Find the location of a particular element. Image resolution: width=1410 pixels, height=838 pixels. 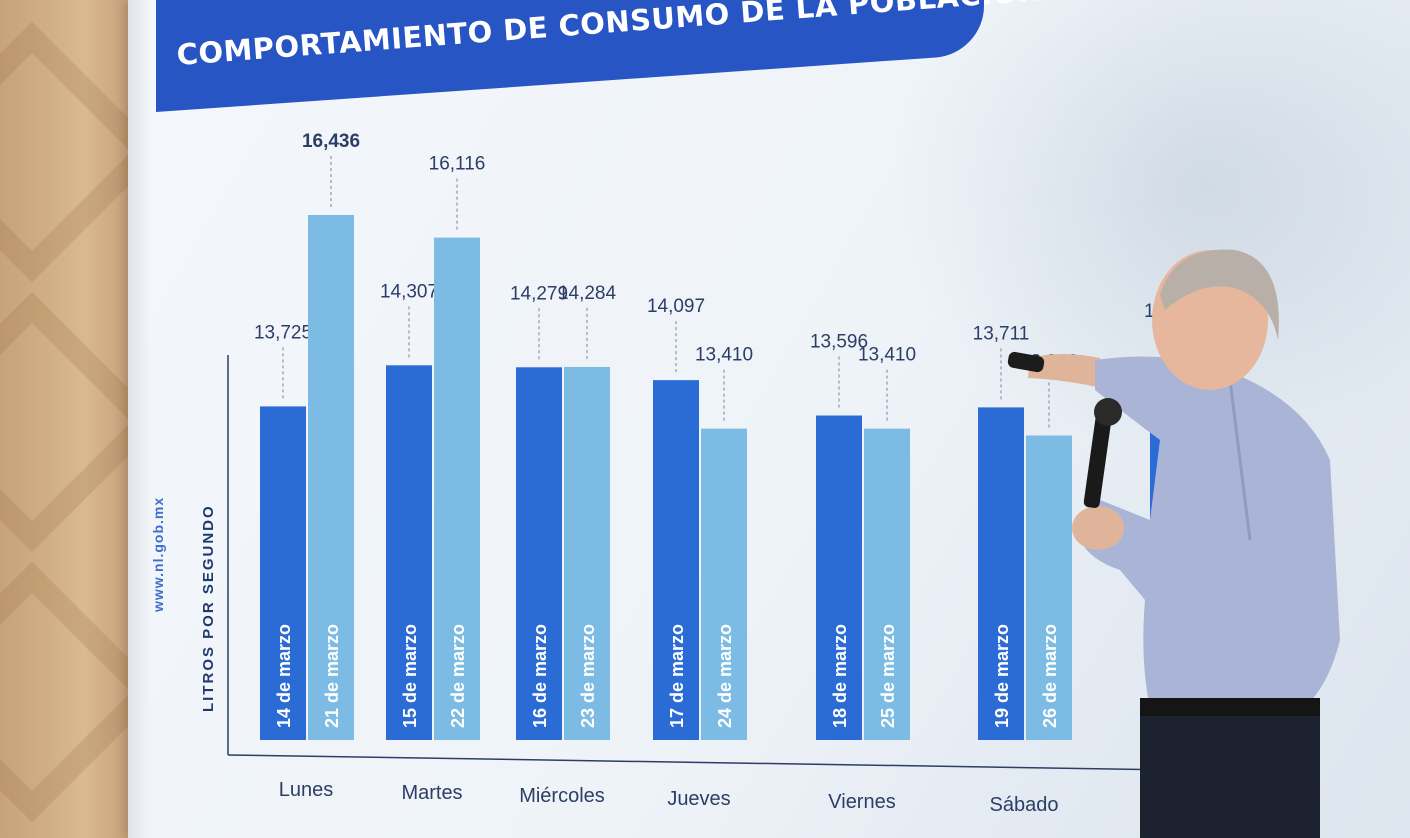

x-axis is located at coordinates (703, 762).